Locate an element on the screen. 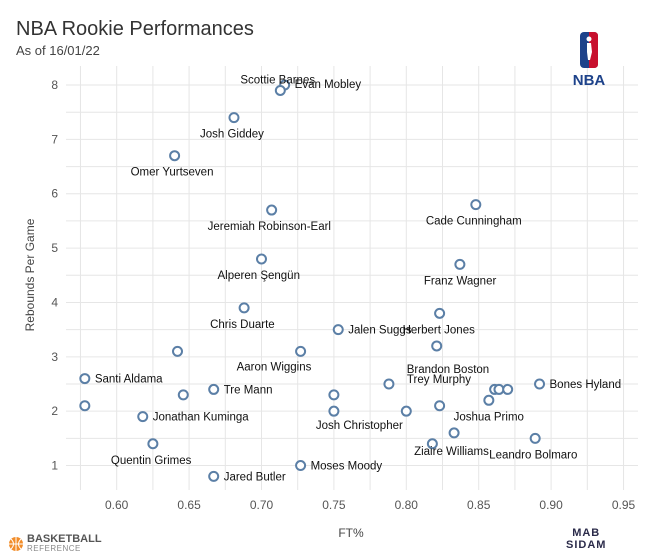 This screenshot has height=559, width=649. data-point-label: Joshua Primo is located at coordinates (489, 418).